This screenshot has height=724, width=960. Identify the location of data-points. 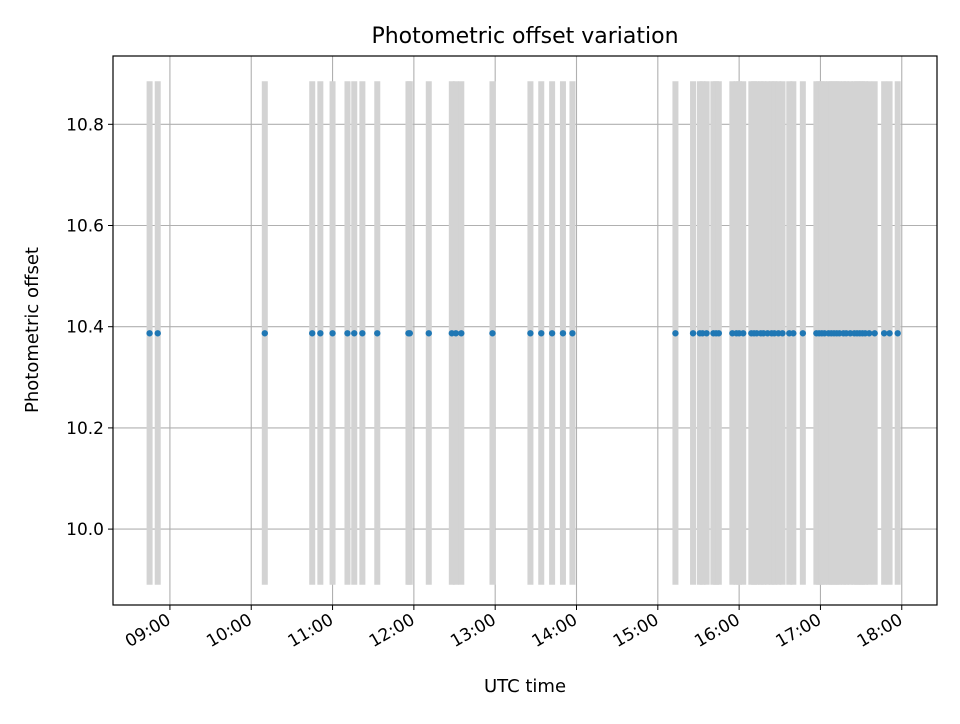
(523, 333).